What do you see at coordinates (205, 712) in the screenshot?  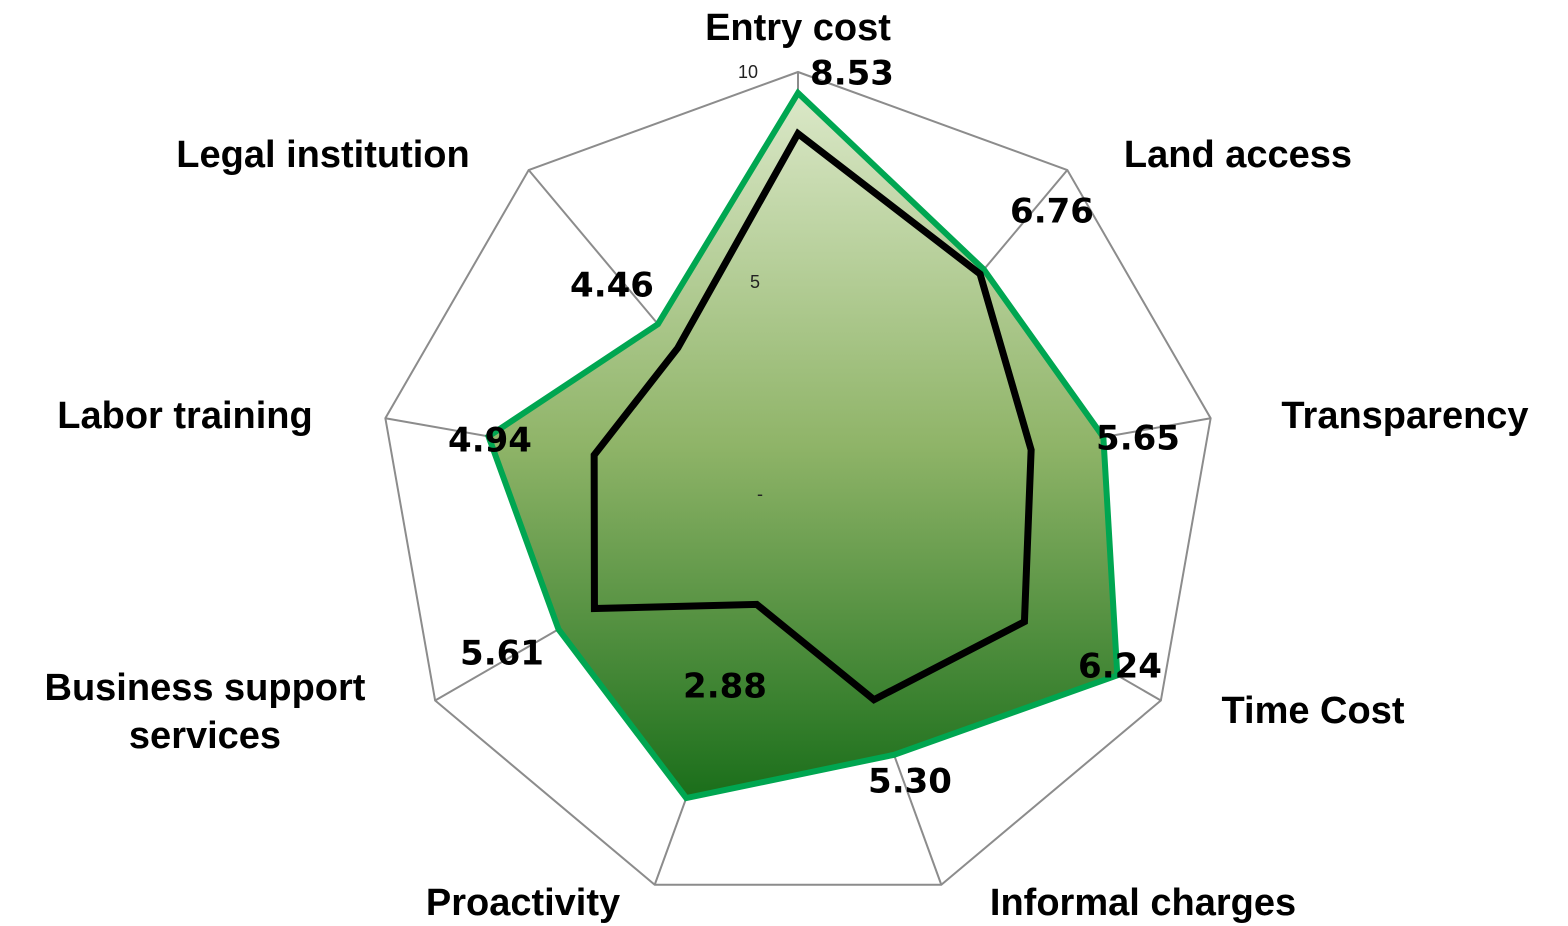 I see `category-label: Business support services` at bounding box center [205, 712].